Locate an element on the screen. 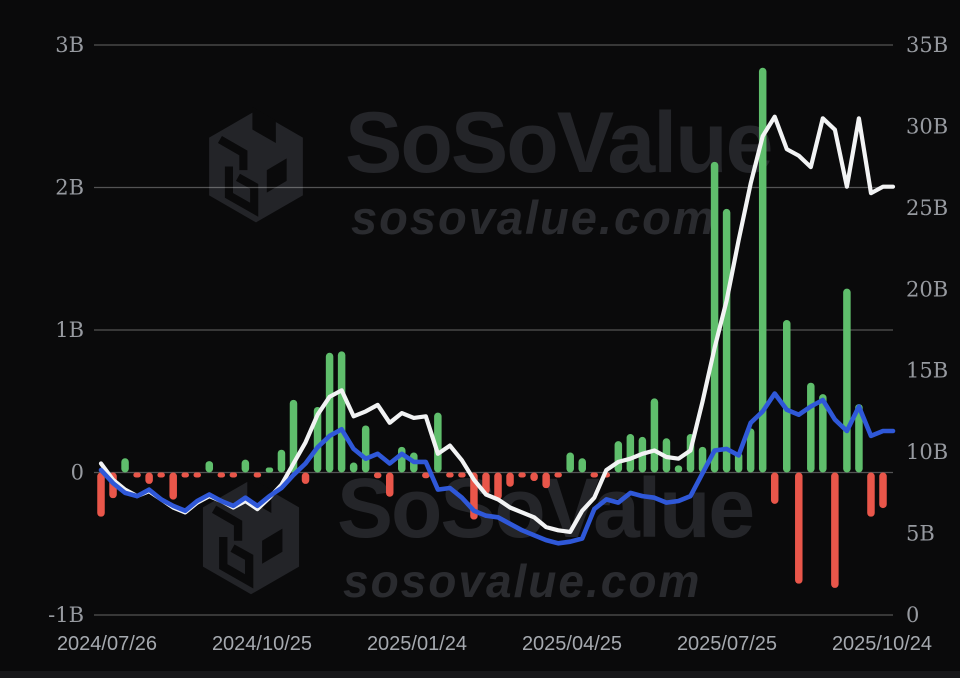 The height and width of the screenshot is (678, 960). x-axis-tick: 2024/10/25 is located at coordinates (262, 644).